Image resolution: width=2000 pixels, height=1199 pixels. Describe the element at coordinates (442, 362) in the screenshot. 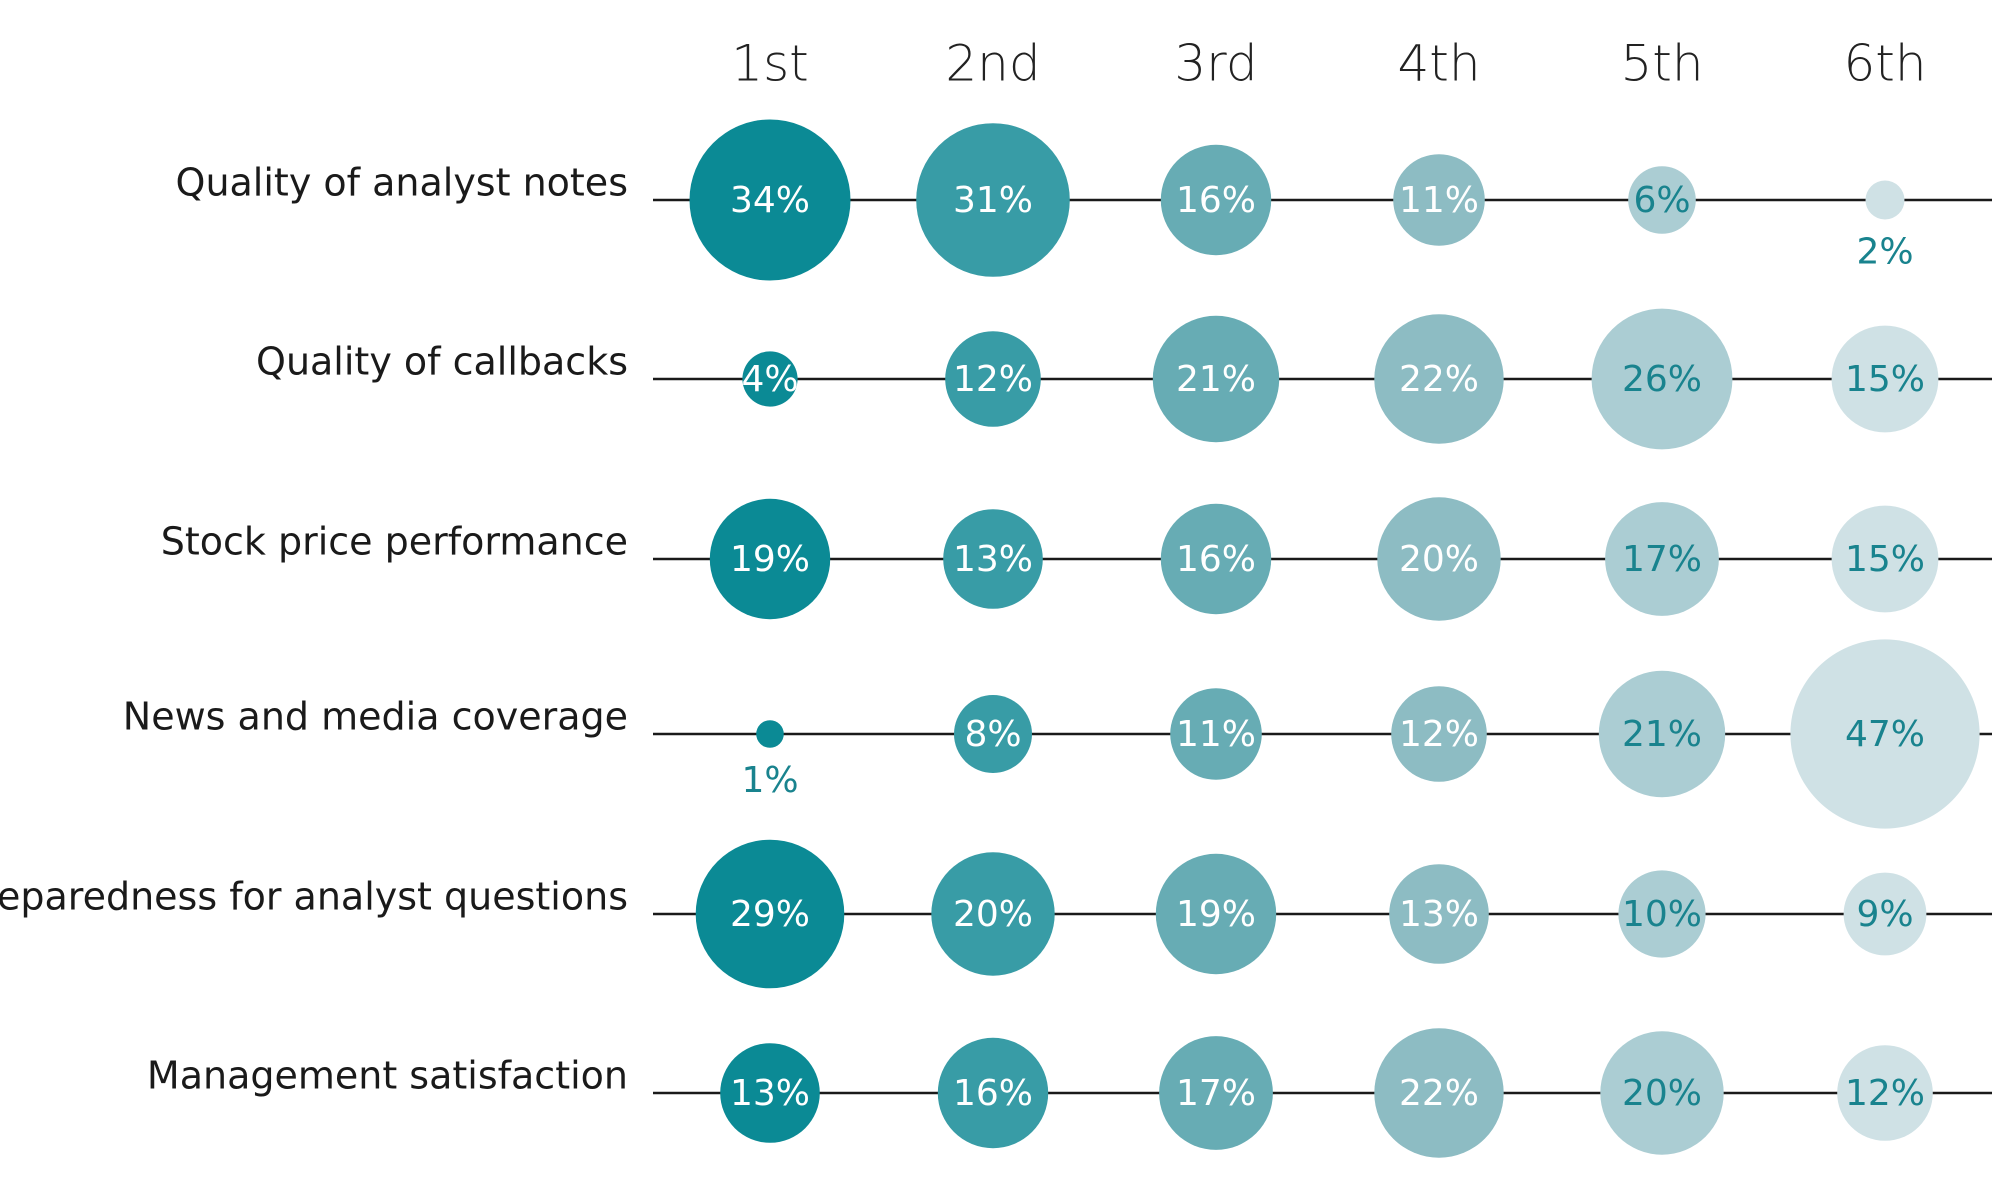

I see `row-label: Quality of callbacks` at that location.